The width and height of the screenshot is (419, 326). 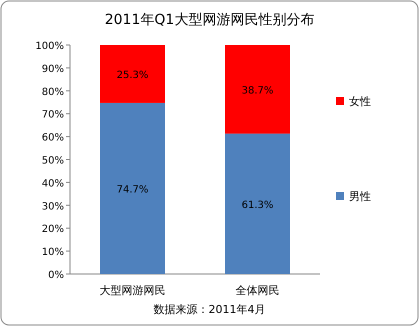 I want to click on y-tick-label: 50%, so click(x=53, y=161).